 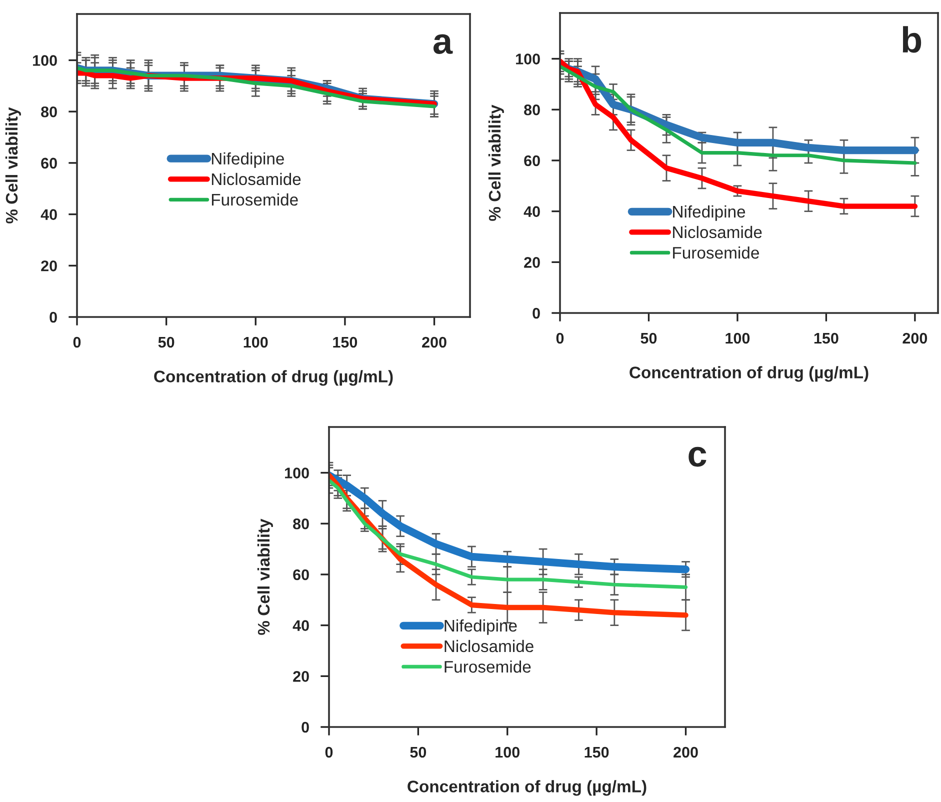 What do you see at coordinates (443, 44) in the screenshot?
I see `annotation: a` at bounding box center [443, 44].